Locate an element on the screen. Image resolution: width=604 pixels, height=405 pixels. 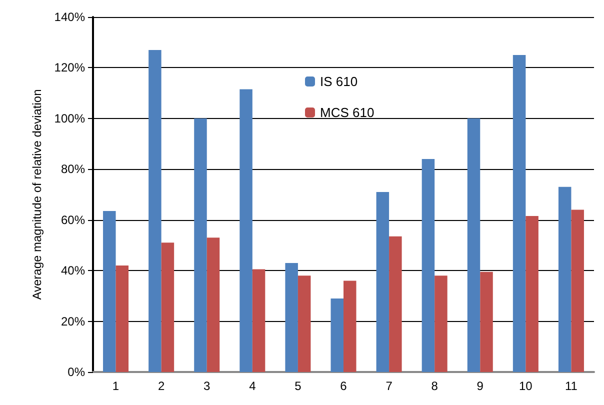
x-tick-label: 10 is located at coordinates (526, 386).